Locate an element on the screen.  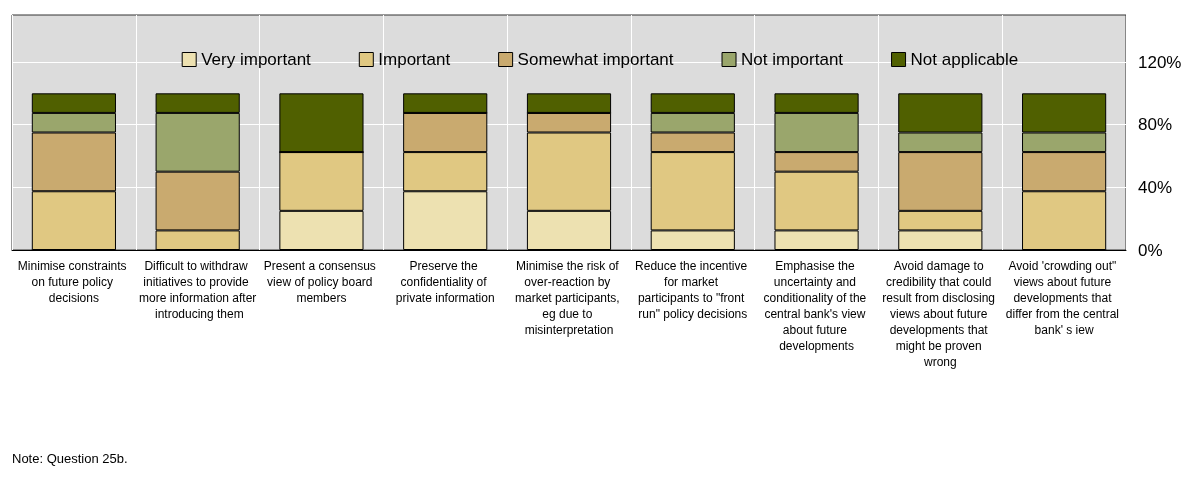
y-tick-label: 120% is located at coordinates (1160, 62).